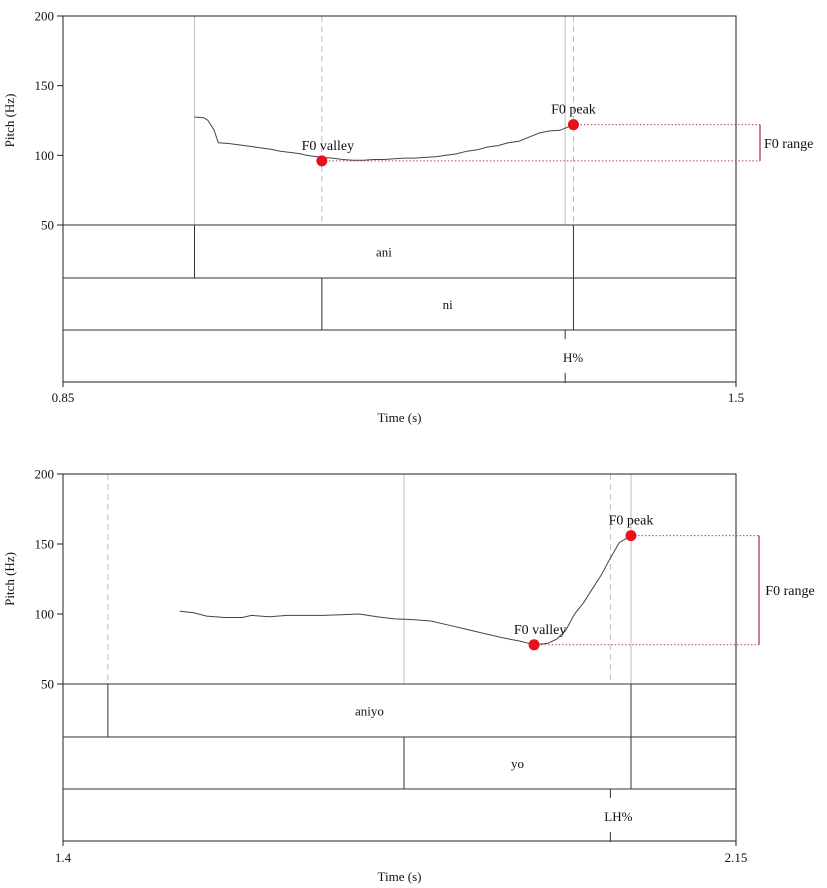 This screenshot has width=827, height=888. Describe the element at coordinates (63, 857) in the screenshot. I see `x-tick-label: 1.4` at that location.